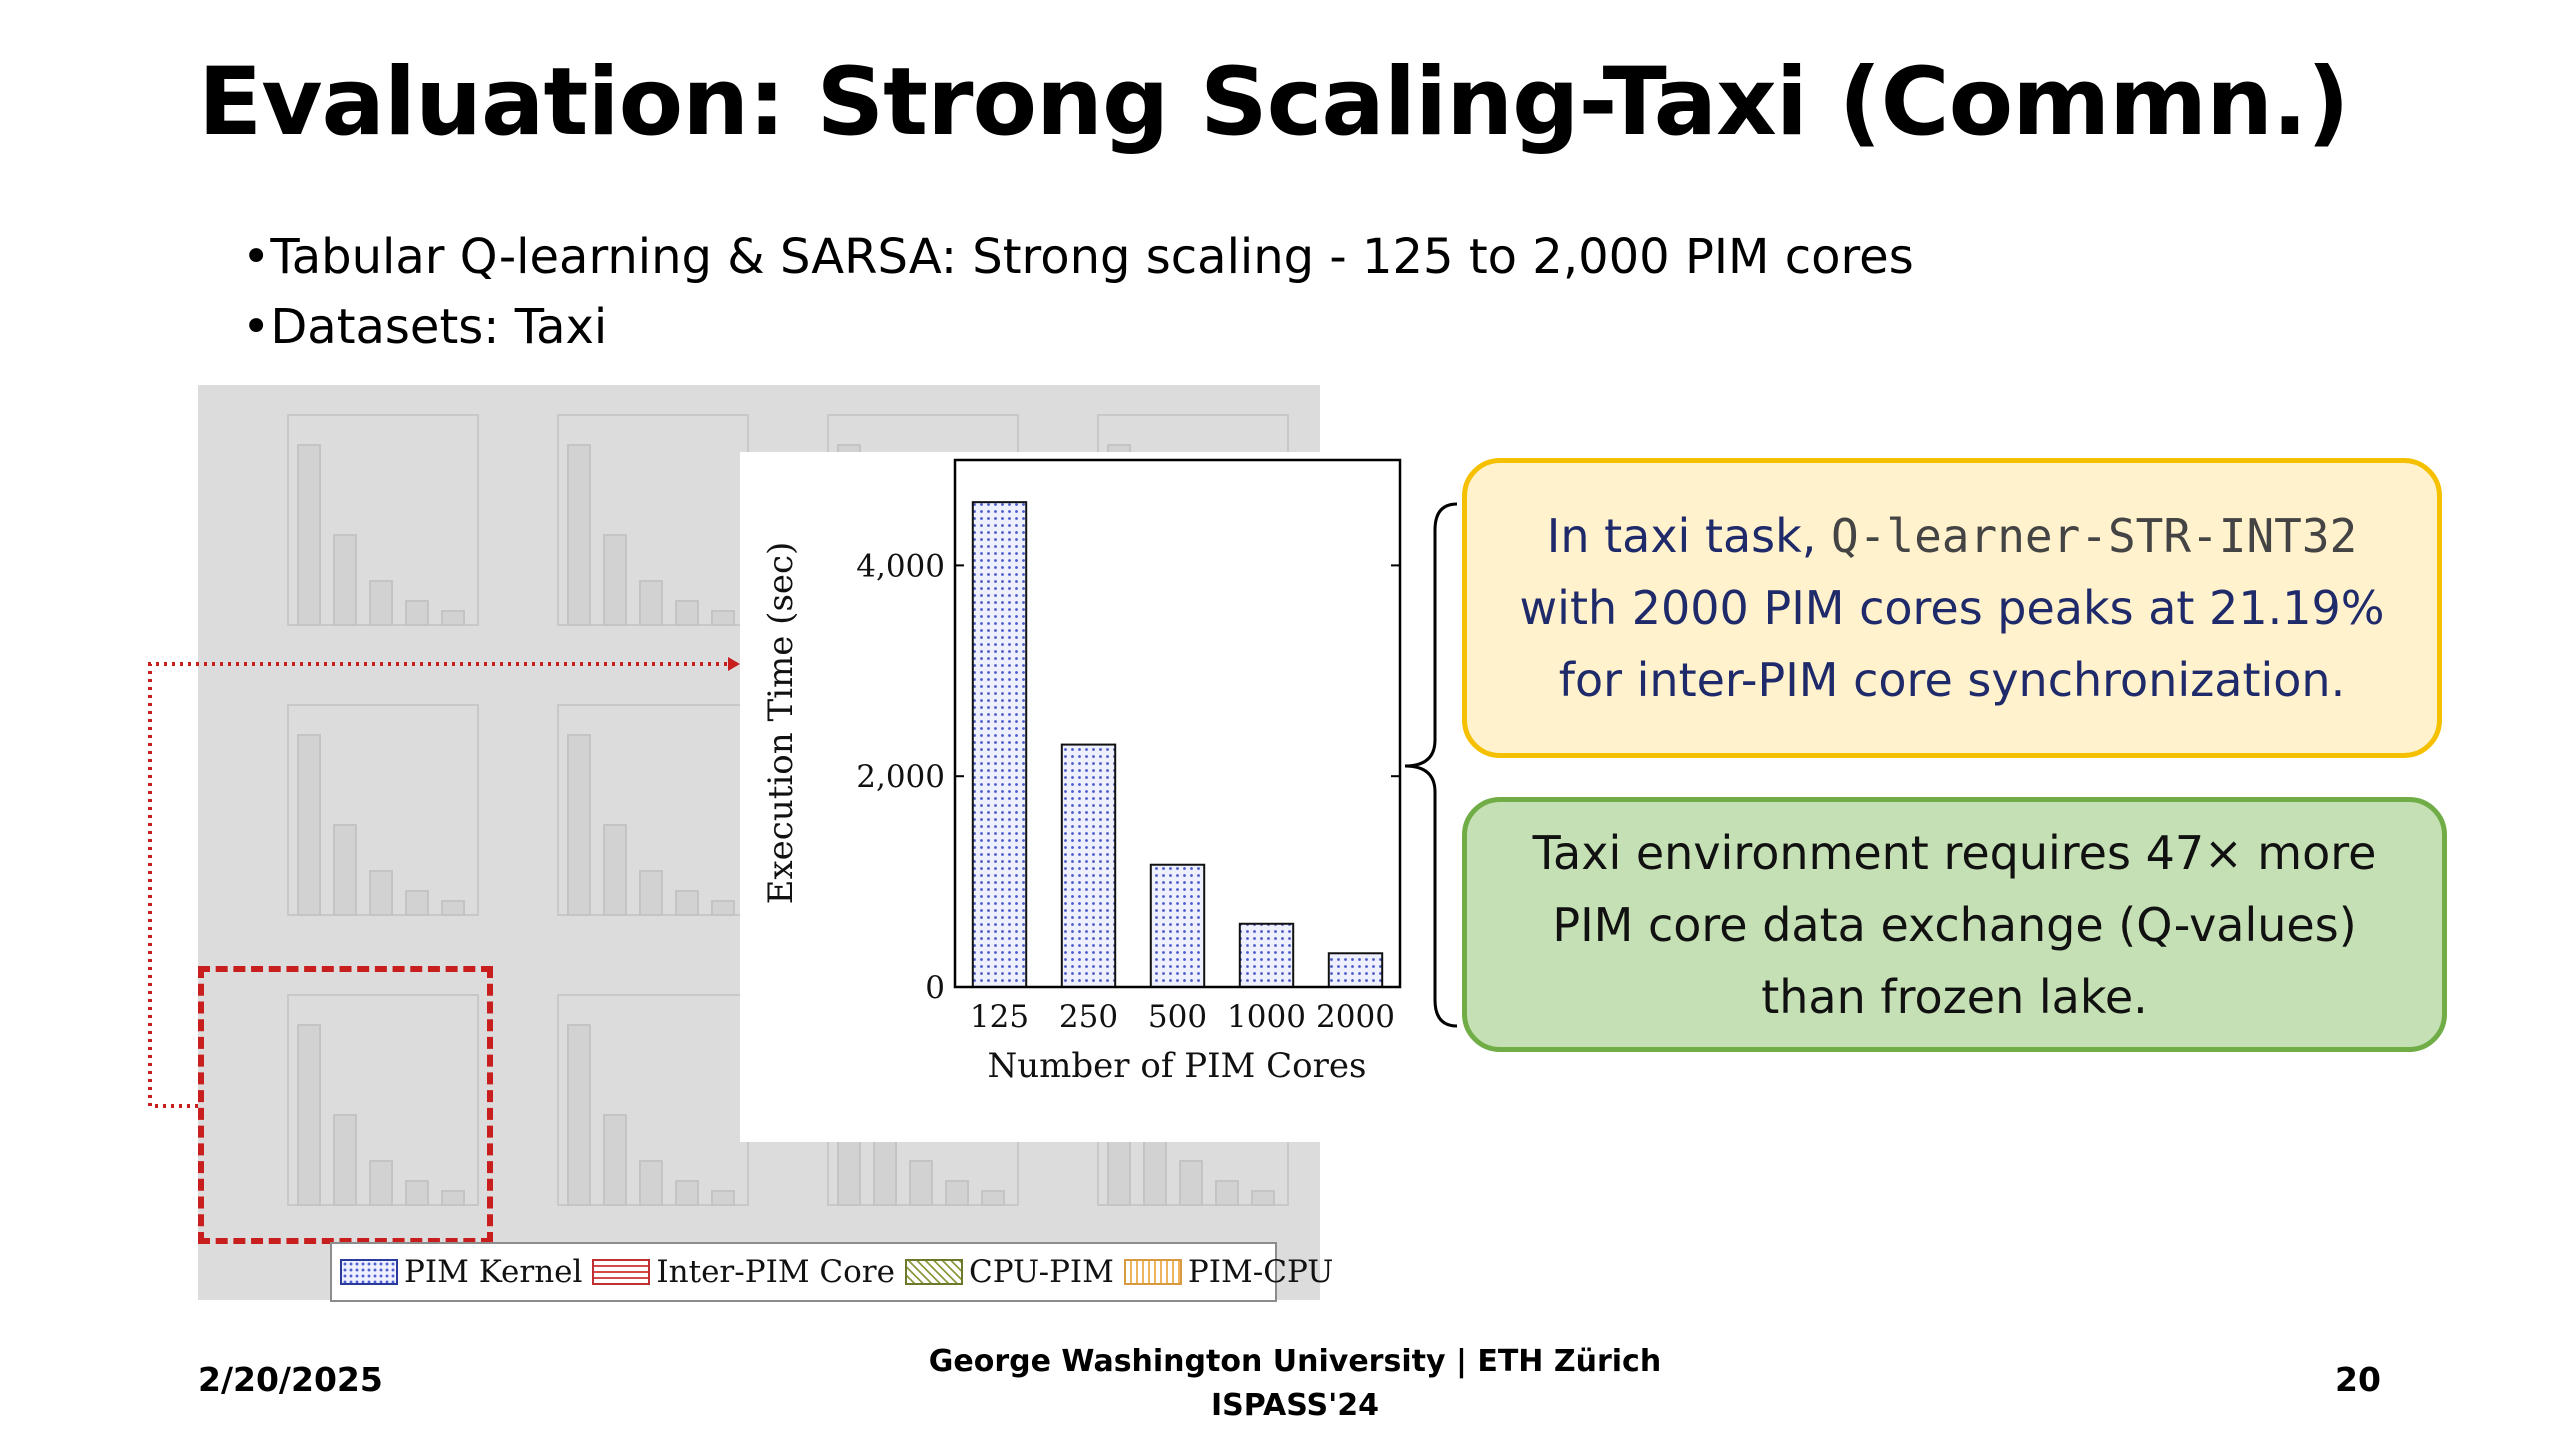  I want to click on x-tick-label: 500, so click(1177, 1017).